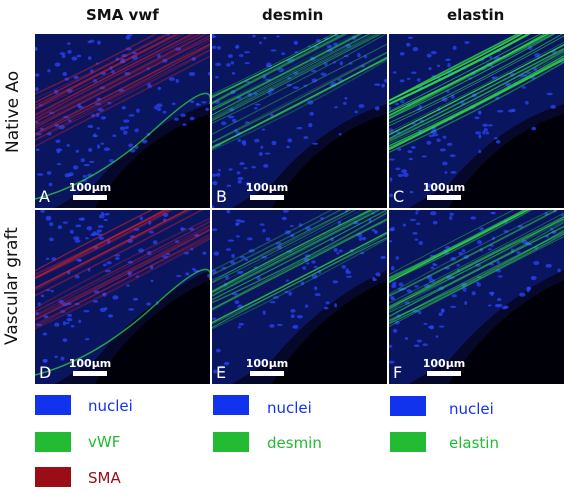 The height and width of the screenshot is (493, 570). I want to click on legend-swatch-nuclei, so click(53, 405).